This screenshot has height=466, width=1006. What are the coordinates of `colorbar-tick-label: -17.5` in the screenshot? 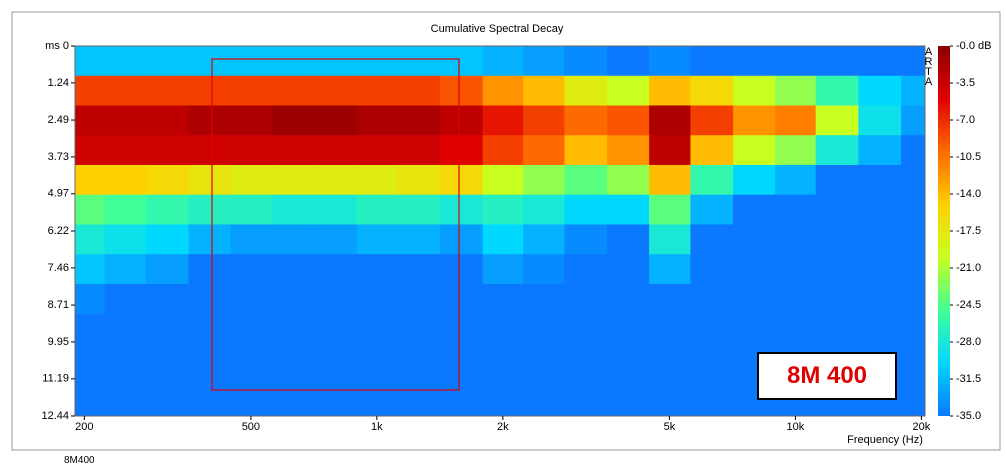 It's located at (968, 231).